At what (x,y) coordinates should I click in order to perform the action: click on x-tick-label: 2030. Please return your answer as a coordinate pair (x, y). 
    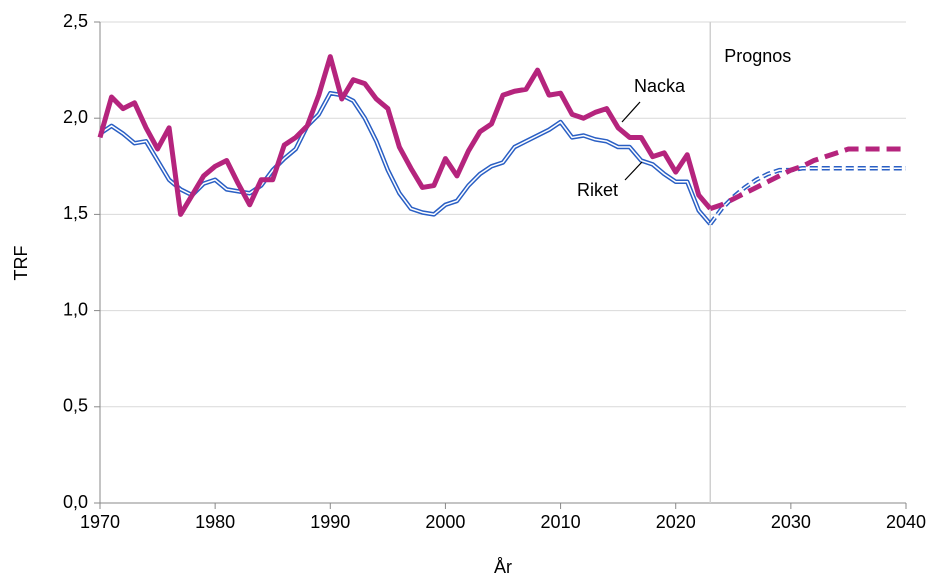
    Looking at the image, I should click on (791, 522).